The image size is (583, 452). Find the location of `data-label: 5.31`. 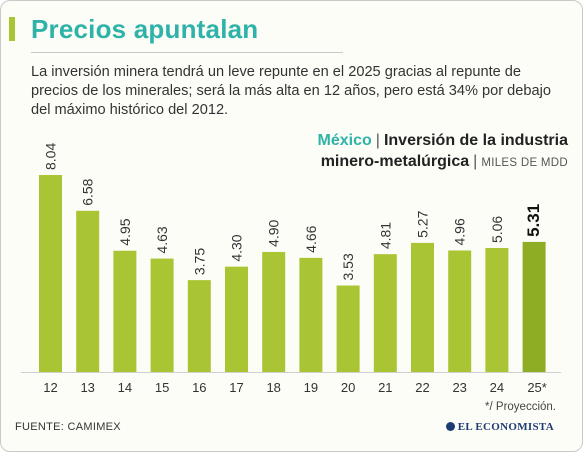

data-label: 5.31 is located at coordinates (533, 220).